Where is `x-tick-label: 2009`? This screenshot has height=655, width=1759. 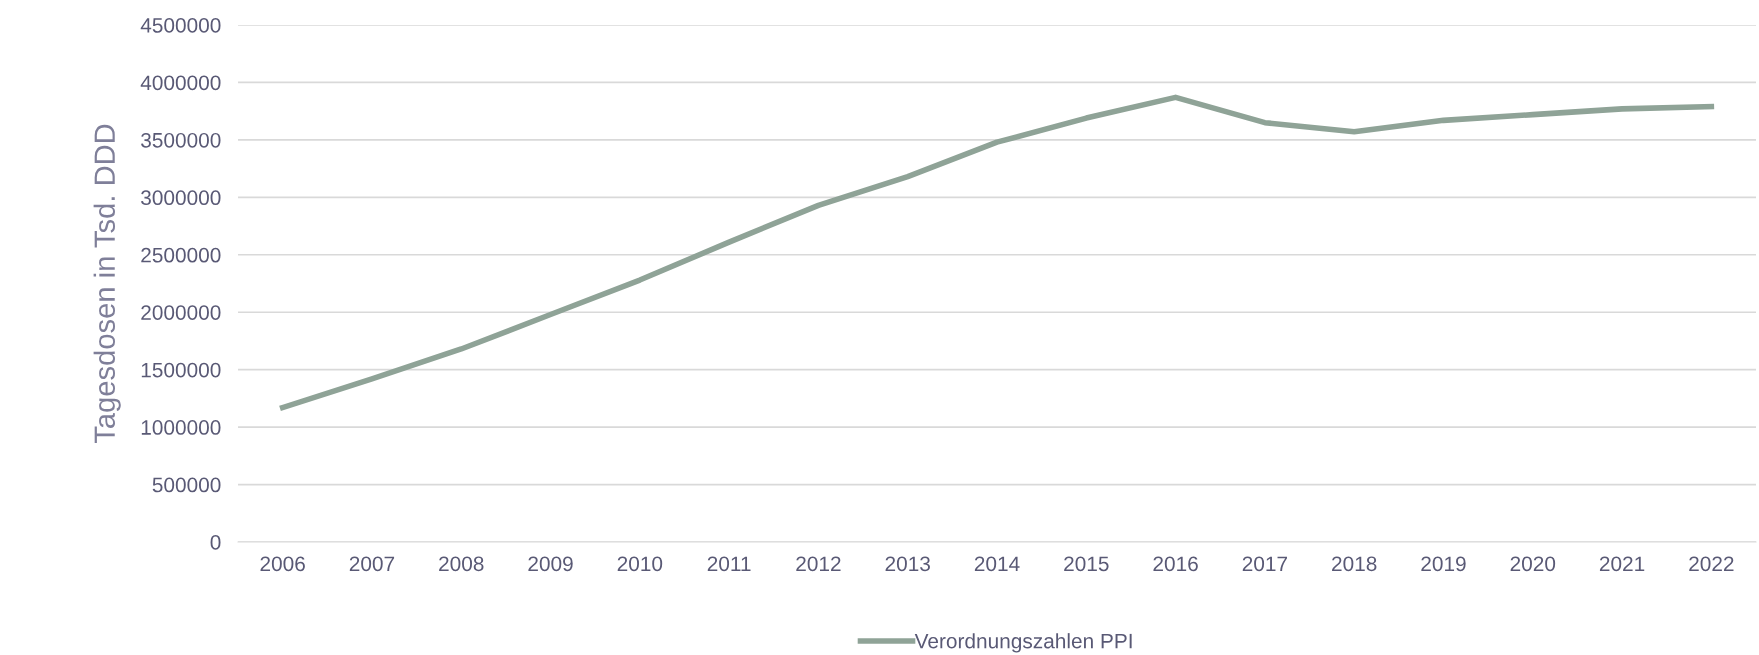
x-tick-label: 2009 is located at coordinates (550, 564).